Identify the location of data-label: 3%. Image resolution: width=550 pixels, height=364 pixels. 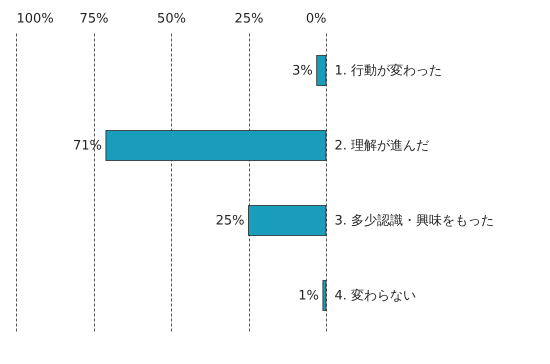
(302, 71).